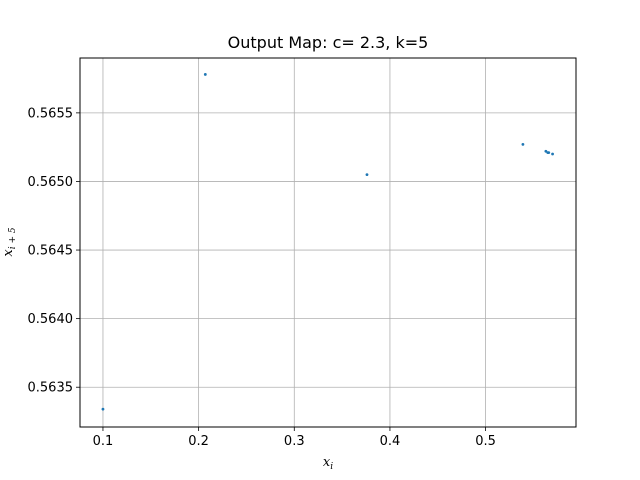  I want to click on x-axis-label: xi, so click(328, 463).